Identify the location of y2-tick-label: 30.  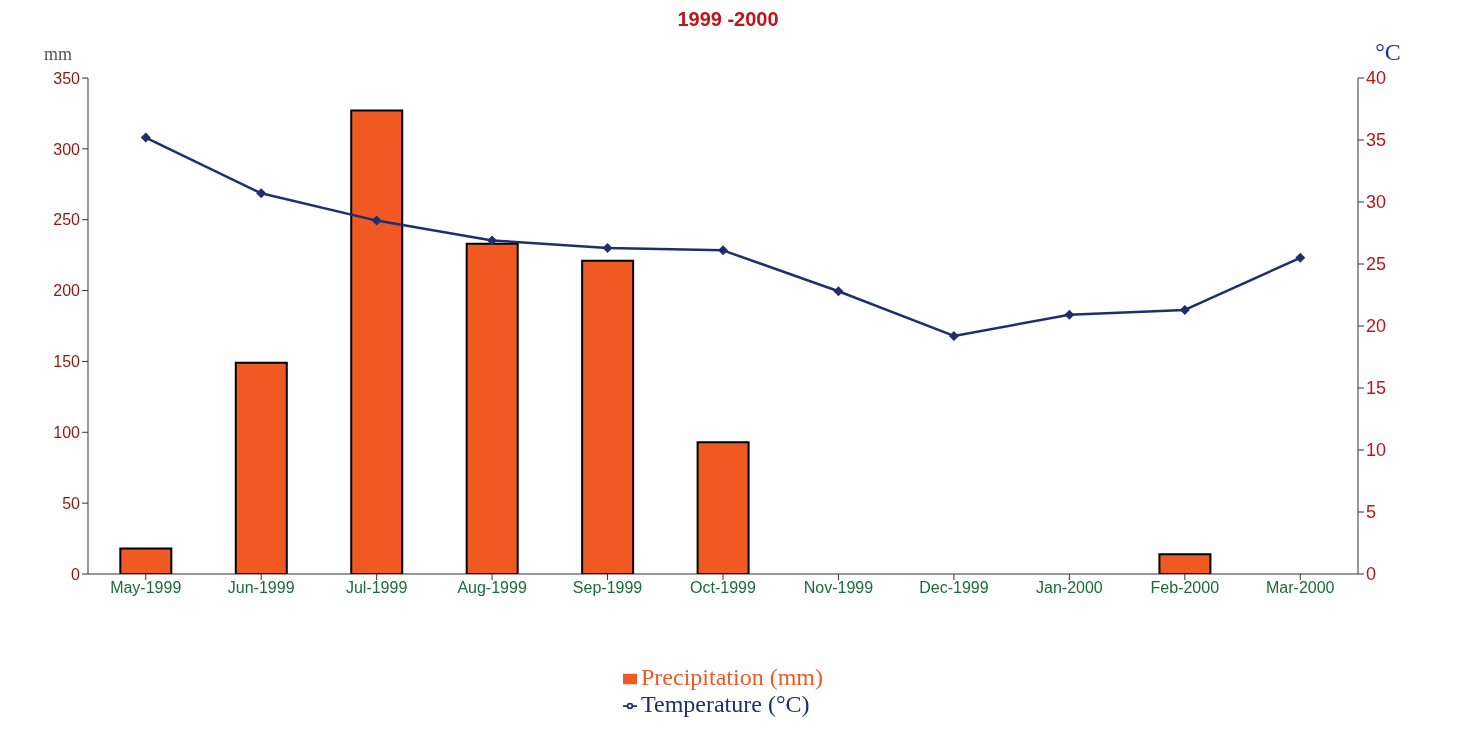
(1376, 202).